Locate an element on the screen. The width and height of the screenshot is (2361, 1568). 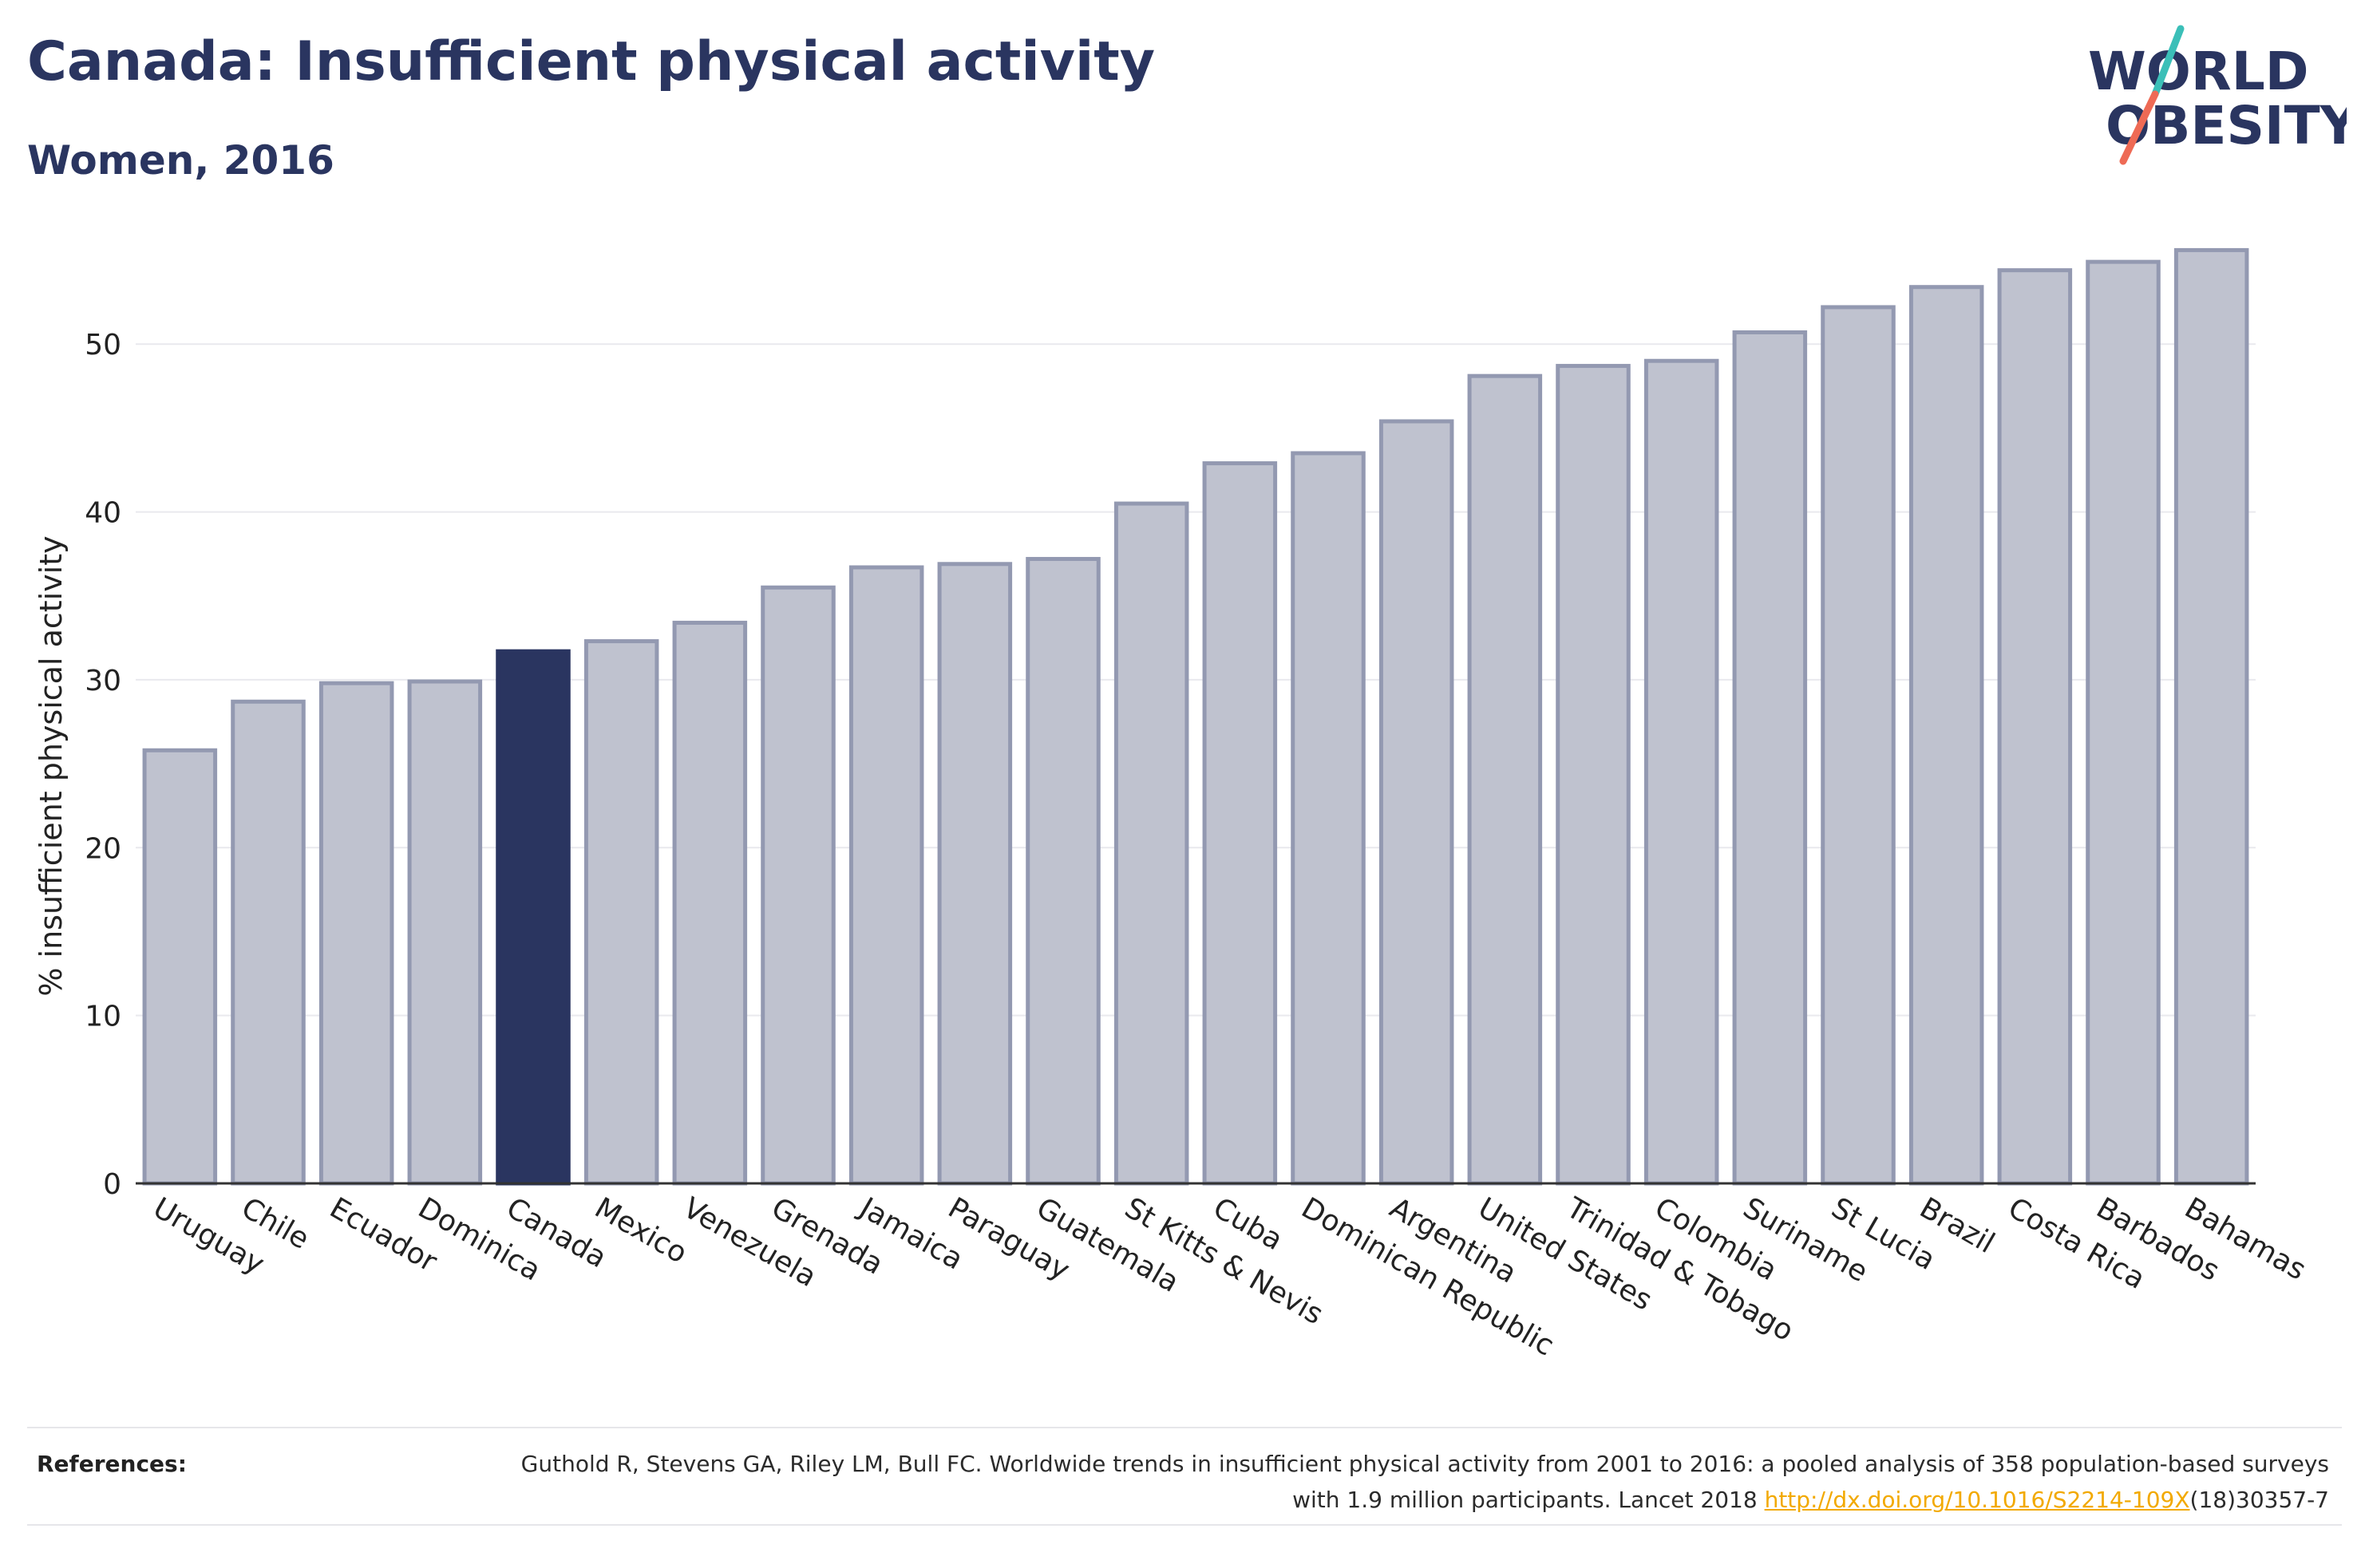
logo-slash-teal is located at coordinates (2168, 61).